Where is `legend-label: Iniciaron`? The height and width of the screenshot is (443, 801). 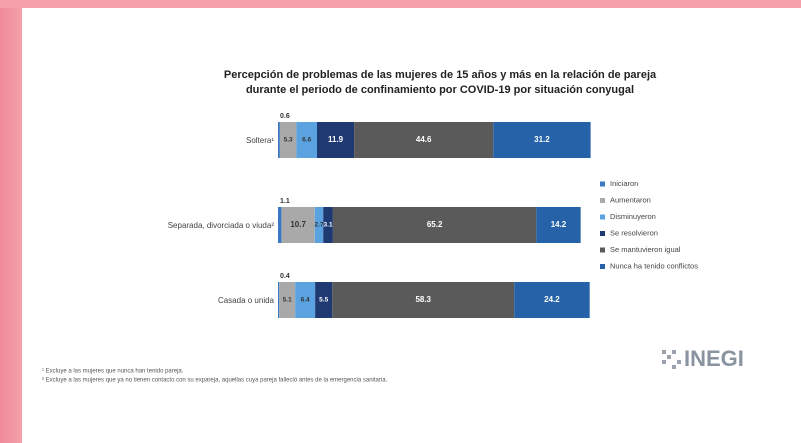 legend-label: Iniciaron is located at coordinates (624, 183).